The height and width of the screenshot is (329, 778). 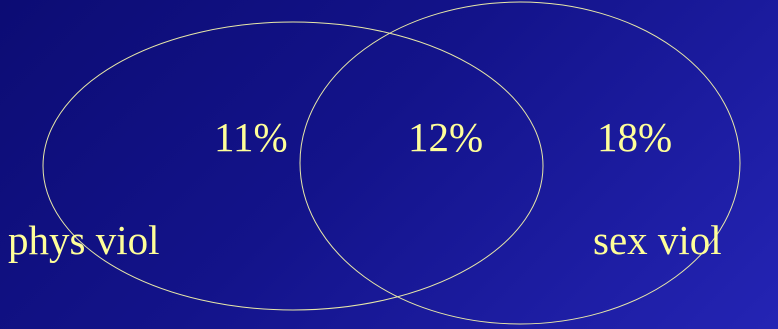 What do you see at coordinates (446, 137) in the screenshot?
I see `overlap-percentage: 12%` at bounding box center [446, 137].